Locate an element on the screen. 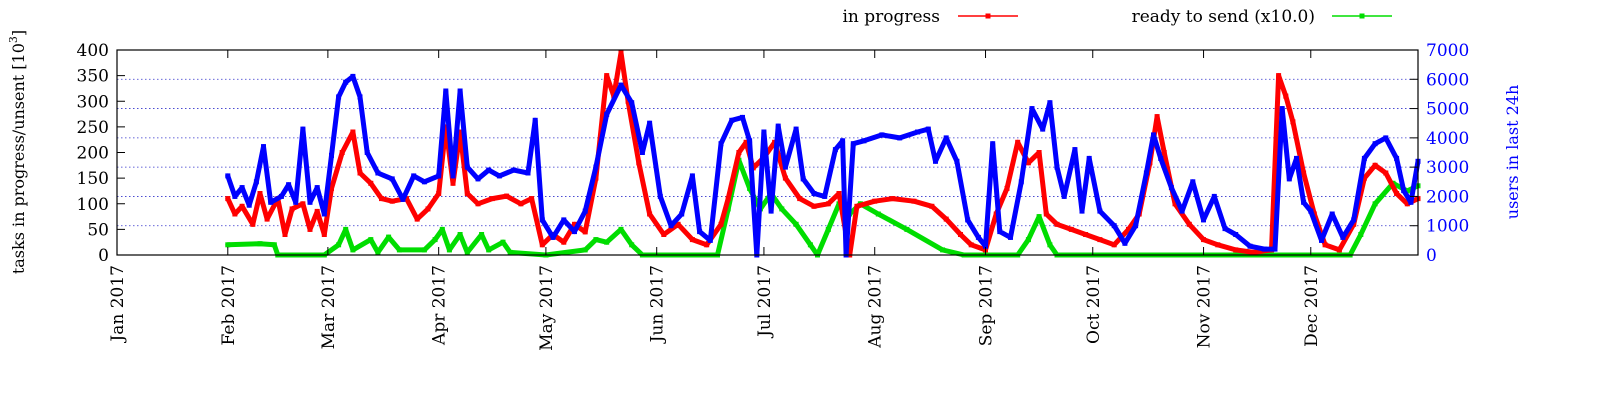 The height and width of the screenshot is (400, 1600). x-tick-label: Jan 2017 is located at coordinates (118, 304).